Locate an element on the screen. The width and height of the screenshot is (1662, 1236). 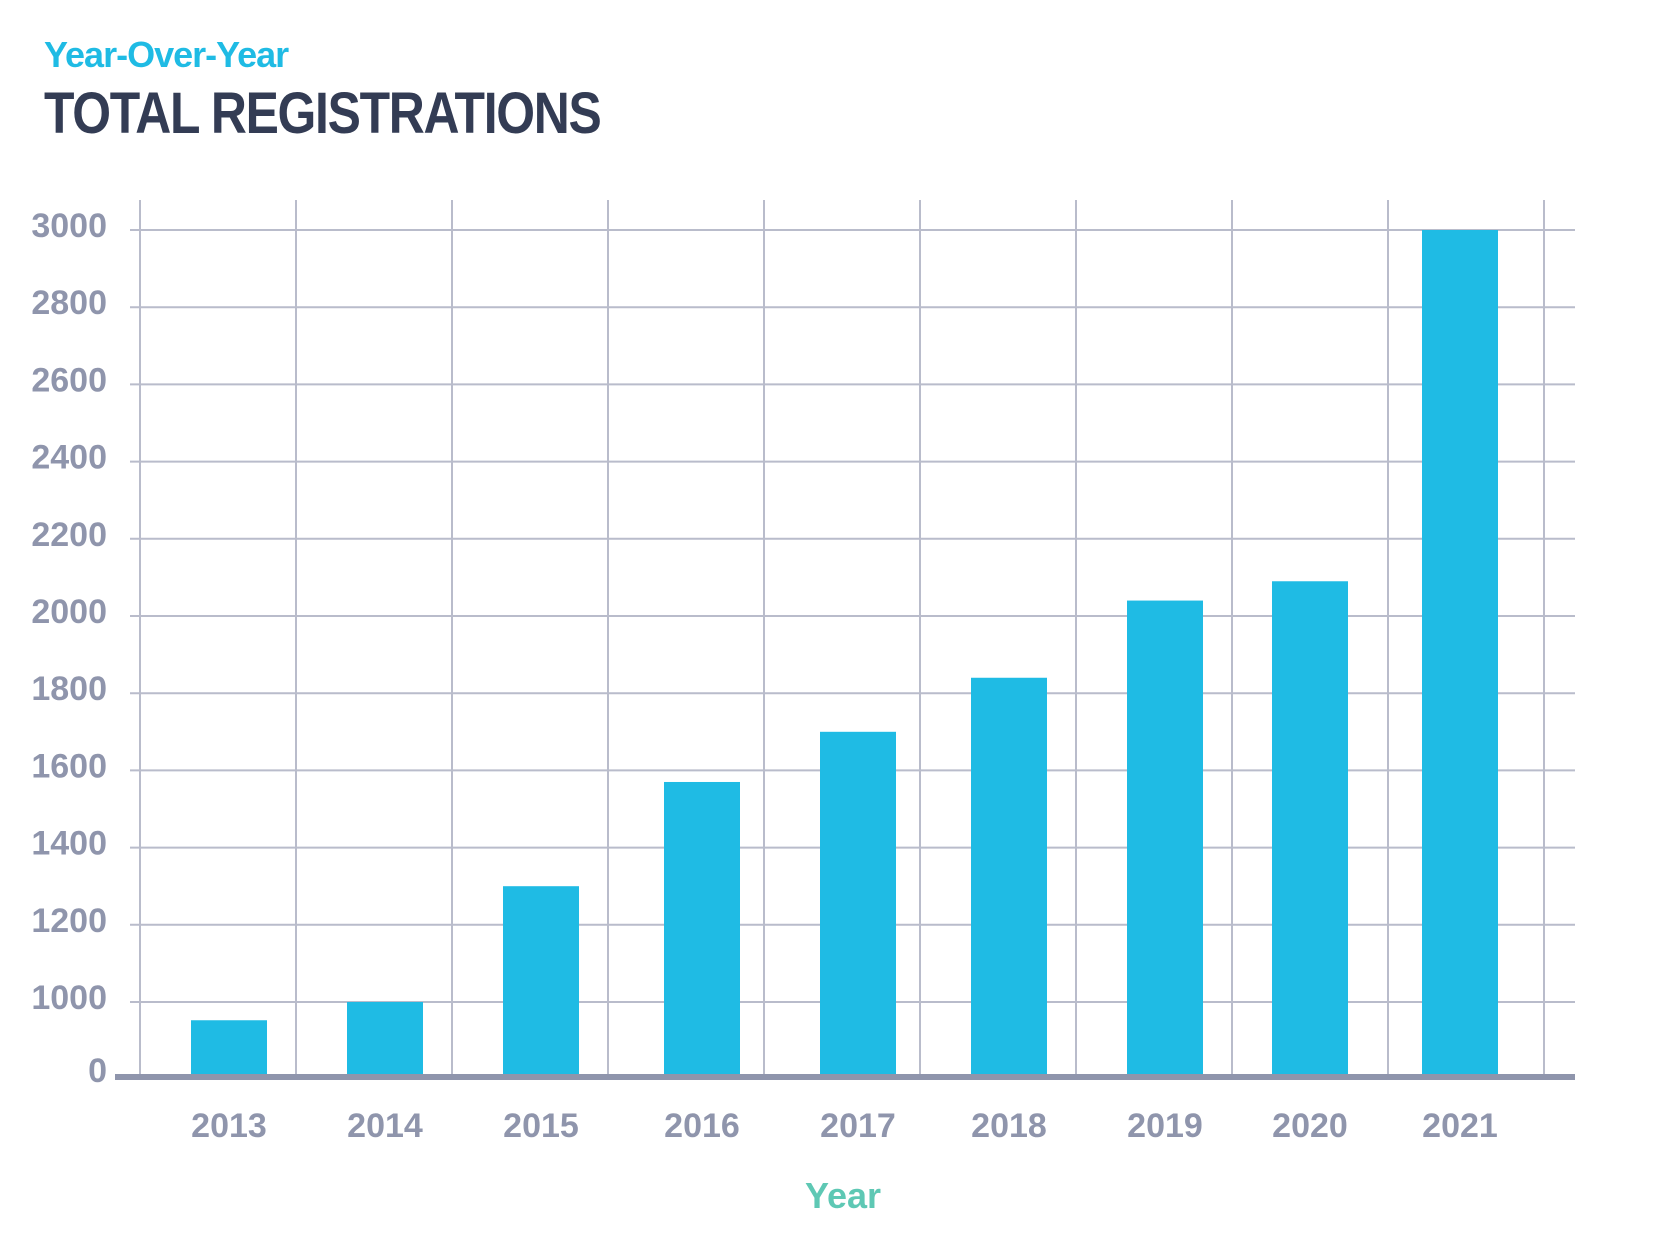
x-tick-label: 2021 is located at coordinates (1460, 1126).